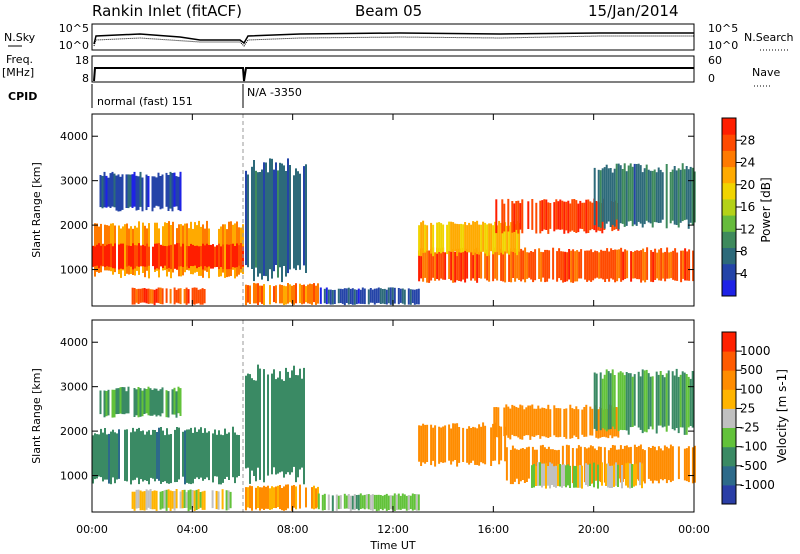 The height and width of the screenshot is (554, 800). I want to click on velocity-colorbar-tick-label: -1000, so click(757, 485).